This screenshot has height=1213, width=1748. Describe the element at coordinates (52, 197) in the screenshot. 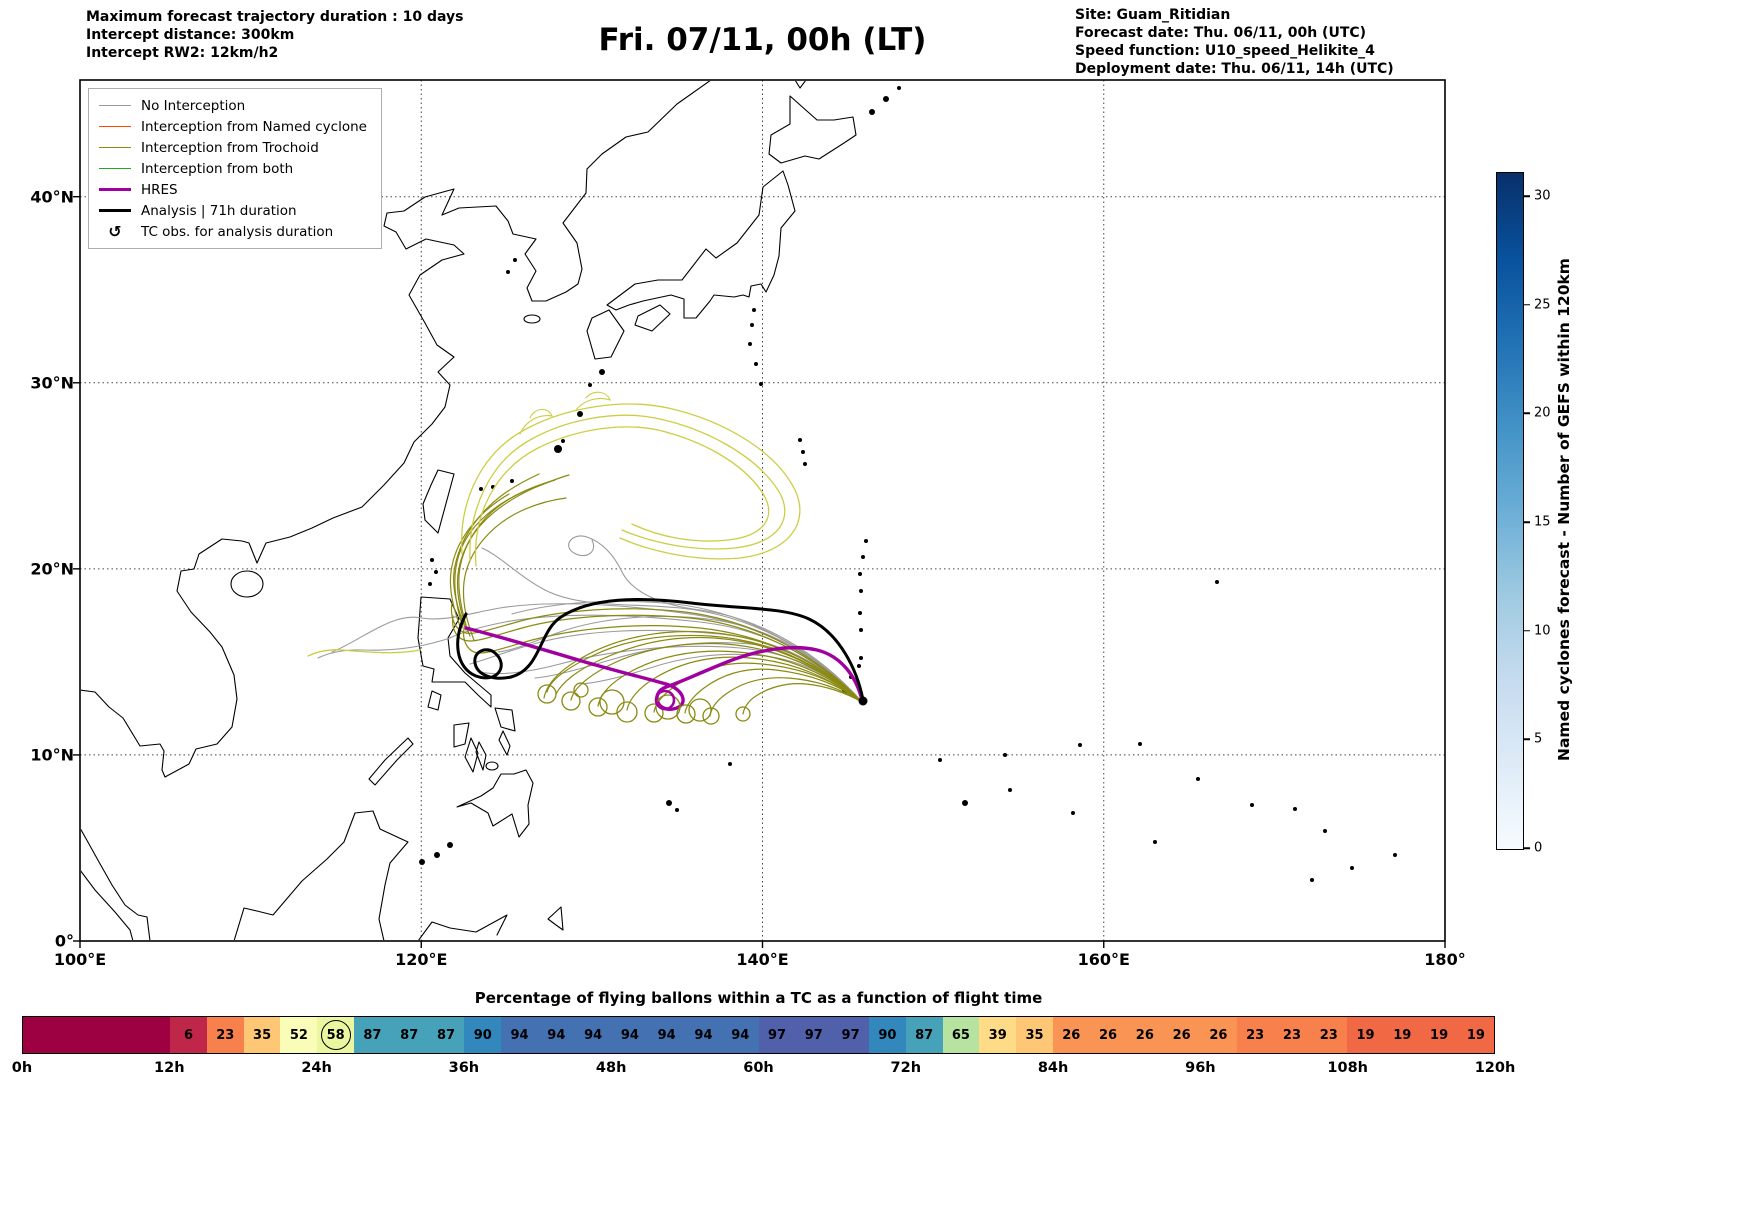

I see `y-axis-label: 40°N` at that location.